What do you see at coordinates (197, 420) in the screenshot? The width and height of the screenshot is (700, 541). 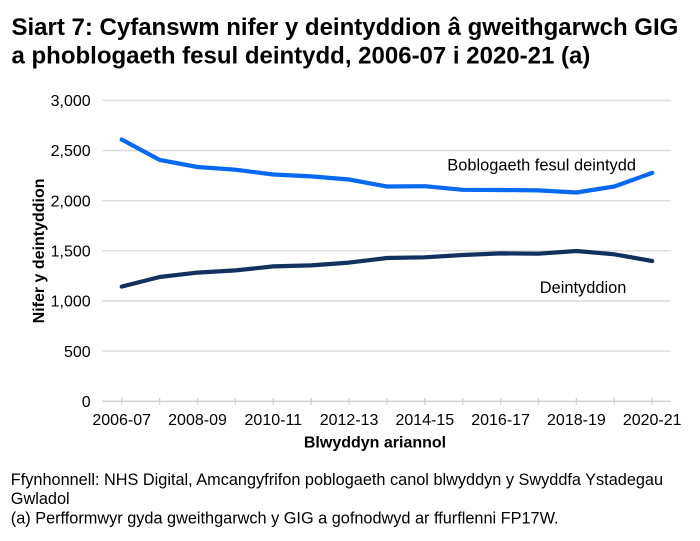 I see `svg-text: 2008-09` at bounding box center [197, 420].